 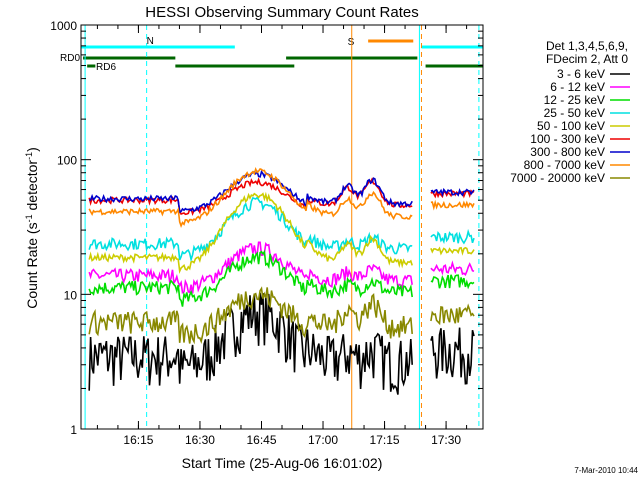 I want to click on y-label-part-2: detector, so click(x=32, y=187).